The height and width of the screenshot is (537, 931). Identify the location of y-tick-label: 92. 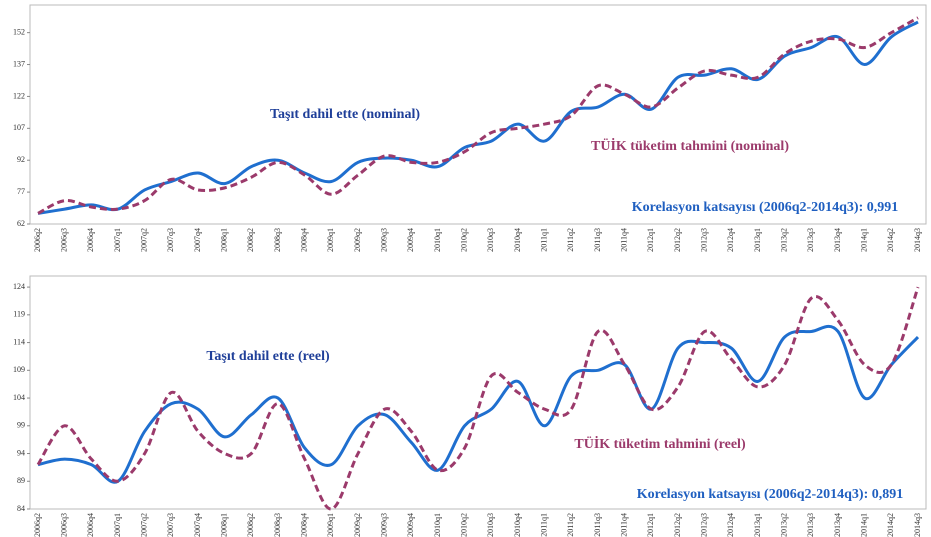
(21, 159).